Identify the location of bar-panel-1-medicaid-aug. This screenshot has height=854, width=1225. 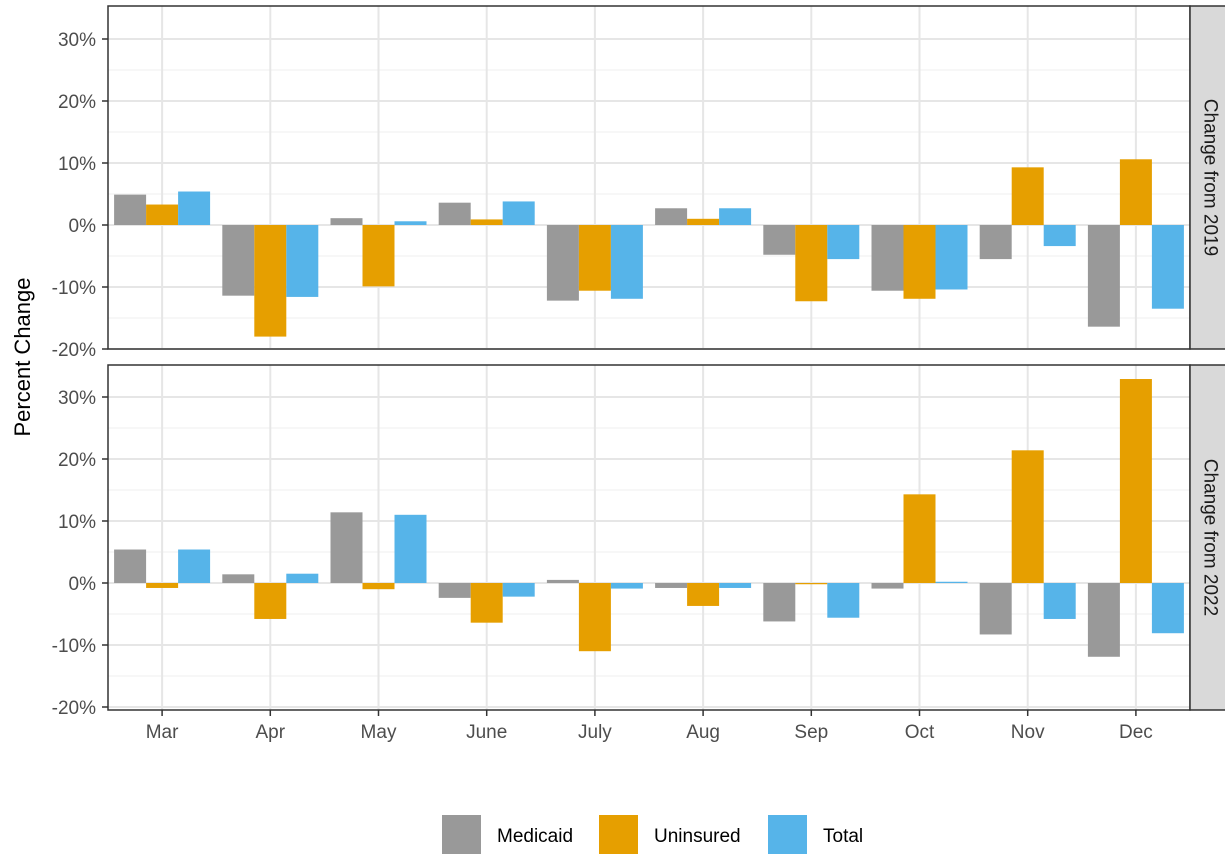
(671, 216).